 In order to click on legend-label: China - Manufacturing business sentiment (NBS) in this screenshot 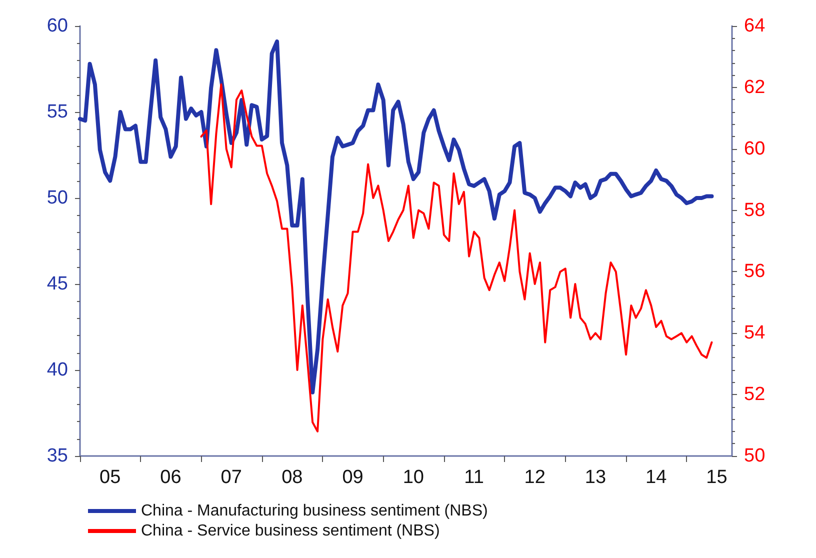, I will do `click(314, 511)`.